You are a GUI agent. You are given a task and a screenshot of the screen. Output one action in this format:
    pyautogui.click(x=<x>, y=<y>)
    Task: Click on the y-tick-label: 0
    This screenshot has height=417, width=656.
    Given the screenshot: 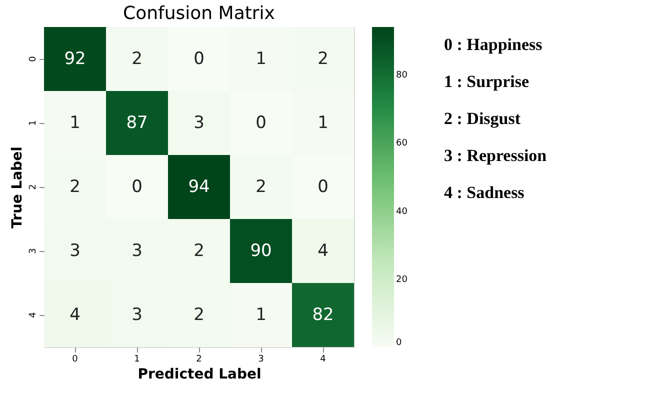 What is the action you would take?
    pyautogui.click(x=33, y=59)
    